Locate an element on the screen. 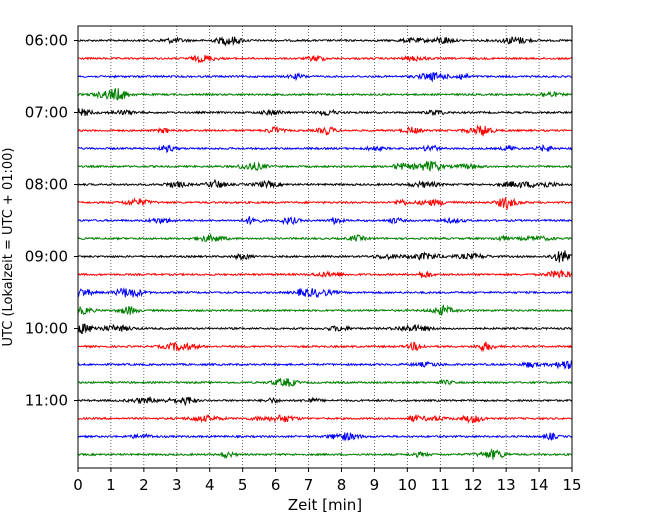 This screenshot has width=650, height=520. y-axis-label: UTC (Lokalzeit = UTC + 01:00) is located at coordinates (8, 247).